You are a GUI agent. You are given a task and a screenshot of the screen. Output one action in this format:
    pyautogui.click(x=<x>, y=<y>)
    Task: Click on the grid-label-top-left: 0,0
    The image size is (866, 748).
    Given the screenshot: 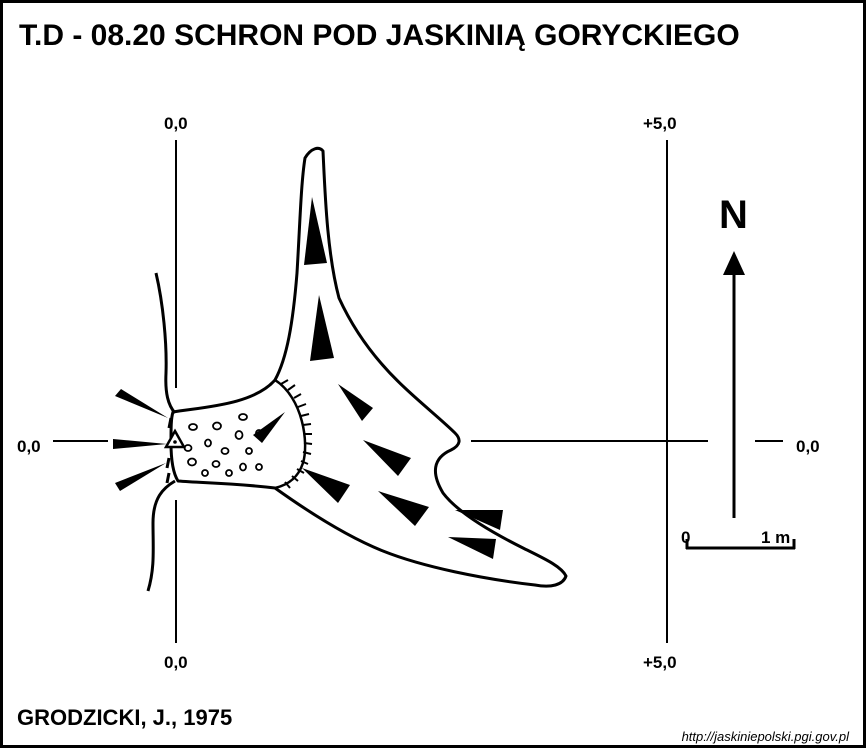 What is the action you would take?
    pyautogui.click(x=176, y=123)
    